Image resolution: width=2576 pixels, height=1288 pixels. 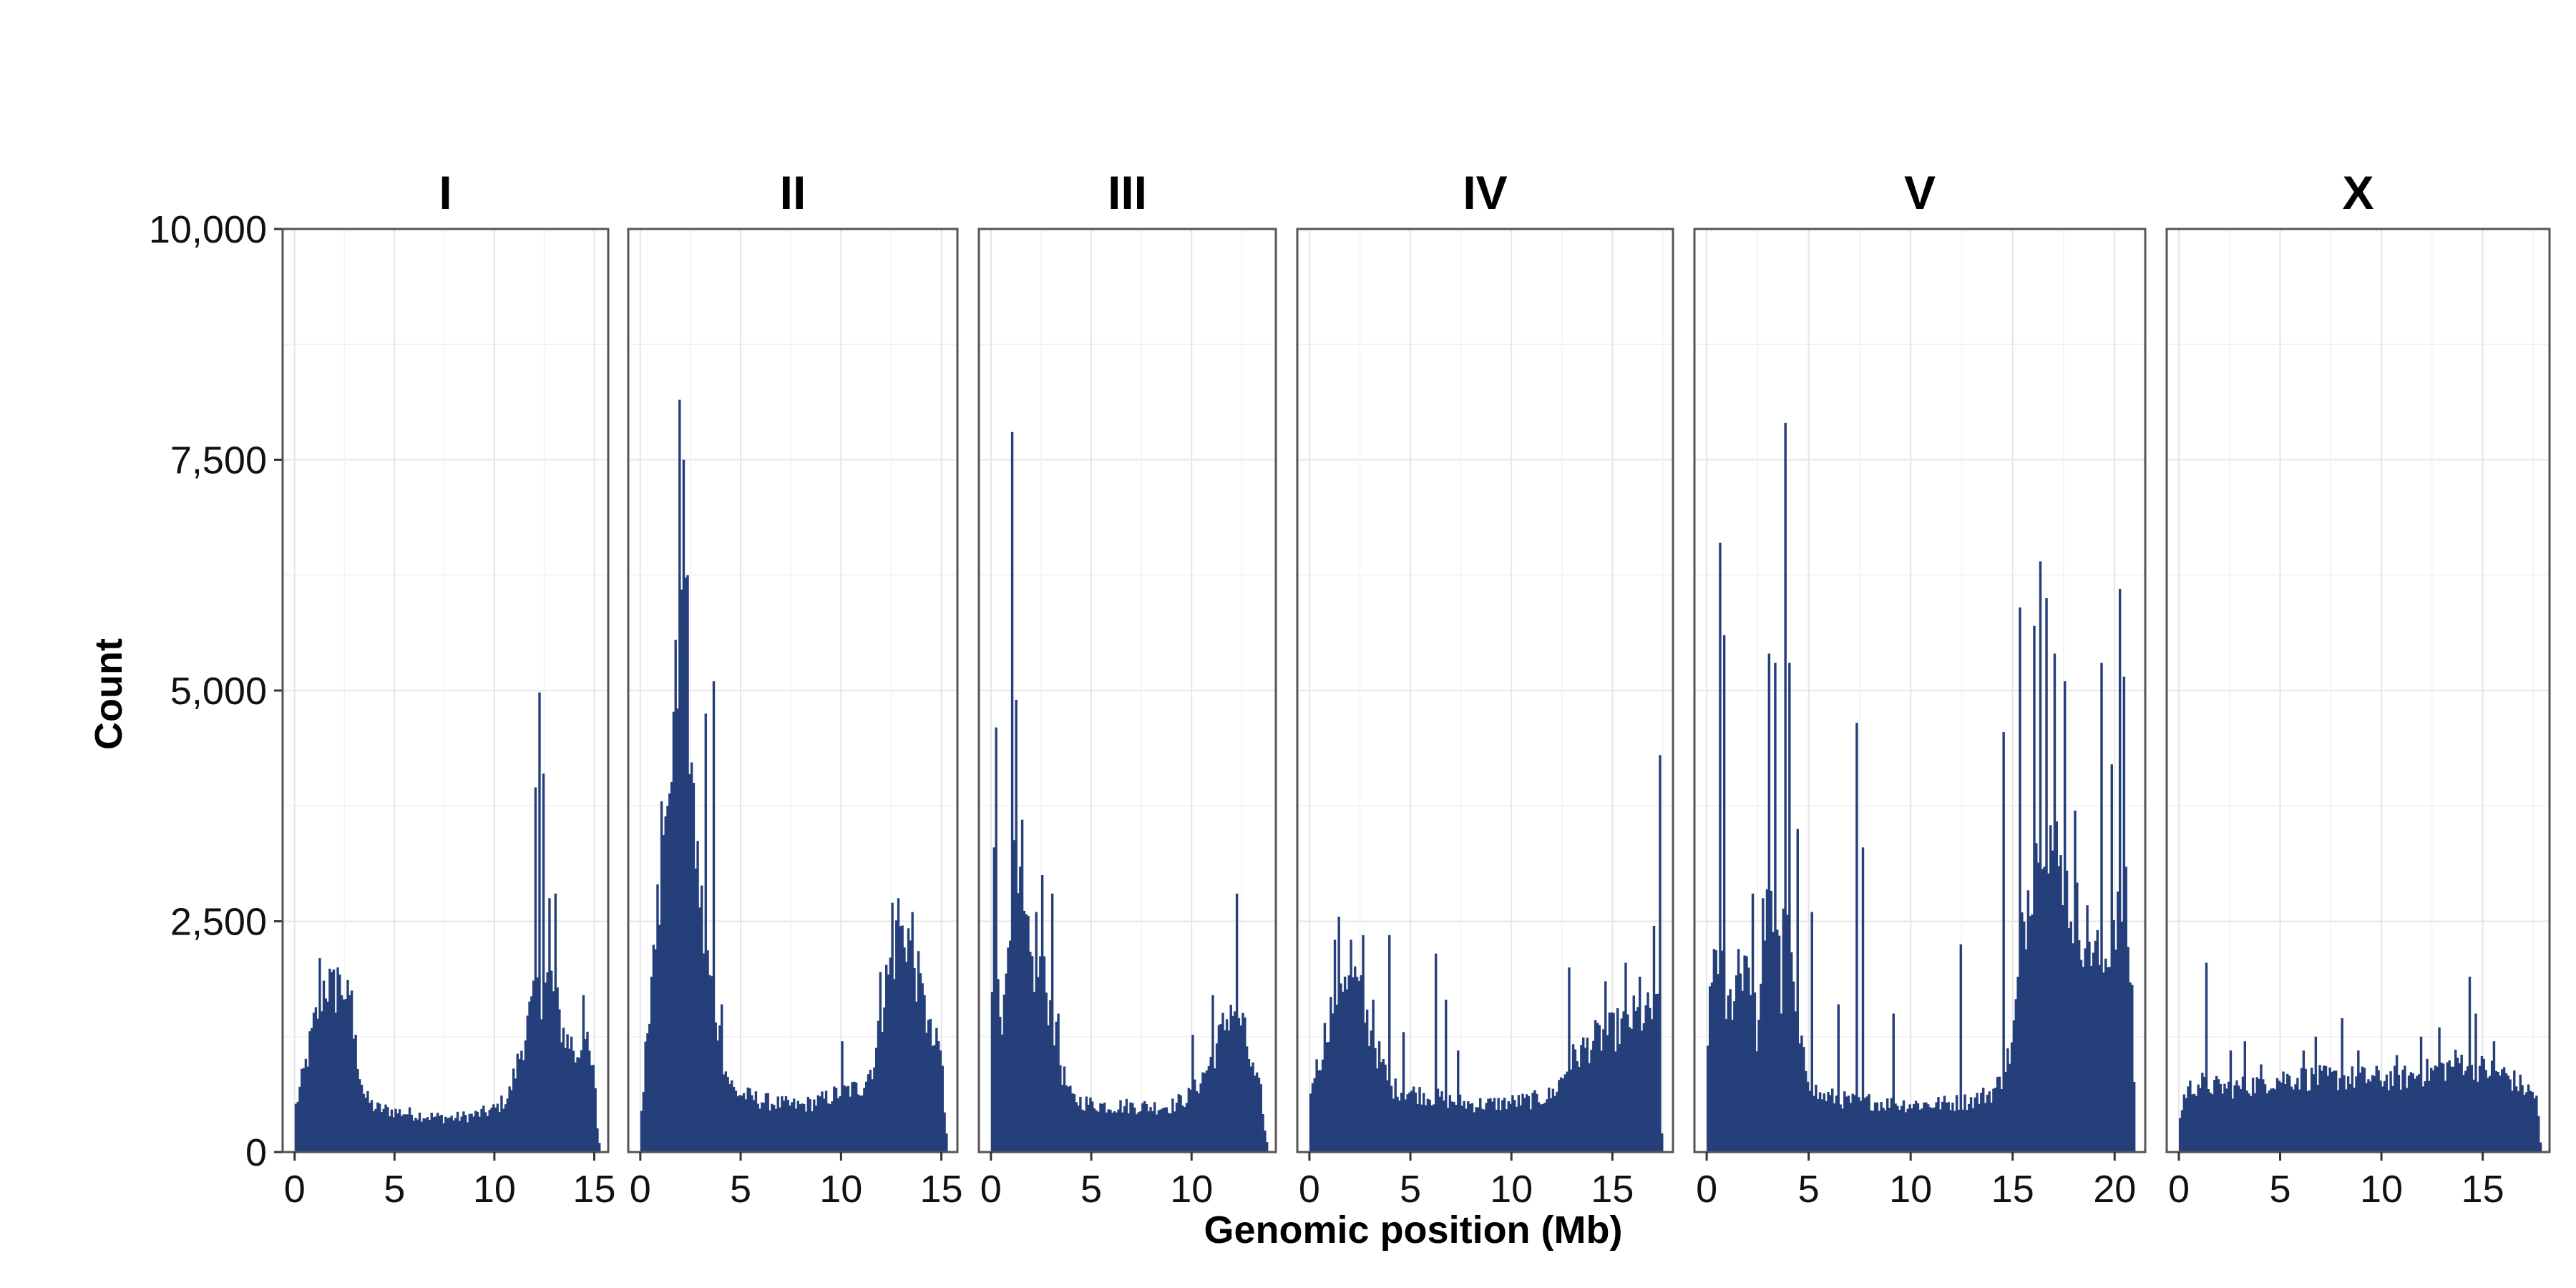 What do you see at coordinates (1486, 953) in the screenshot?
I see `histogram-bars` at bounding box center [1486, 953].